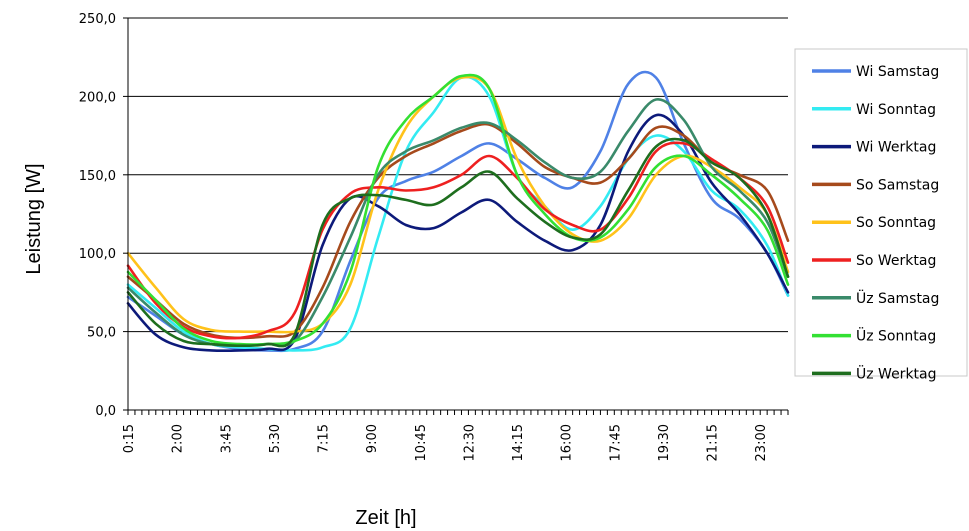 This screenshot has width=969, height=531. Describe the element at coordinates (896, 336) in the screenshot. I see `legend-label: Üz Sonntag` at that location.